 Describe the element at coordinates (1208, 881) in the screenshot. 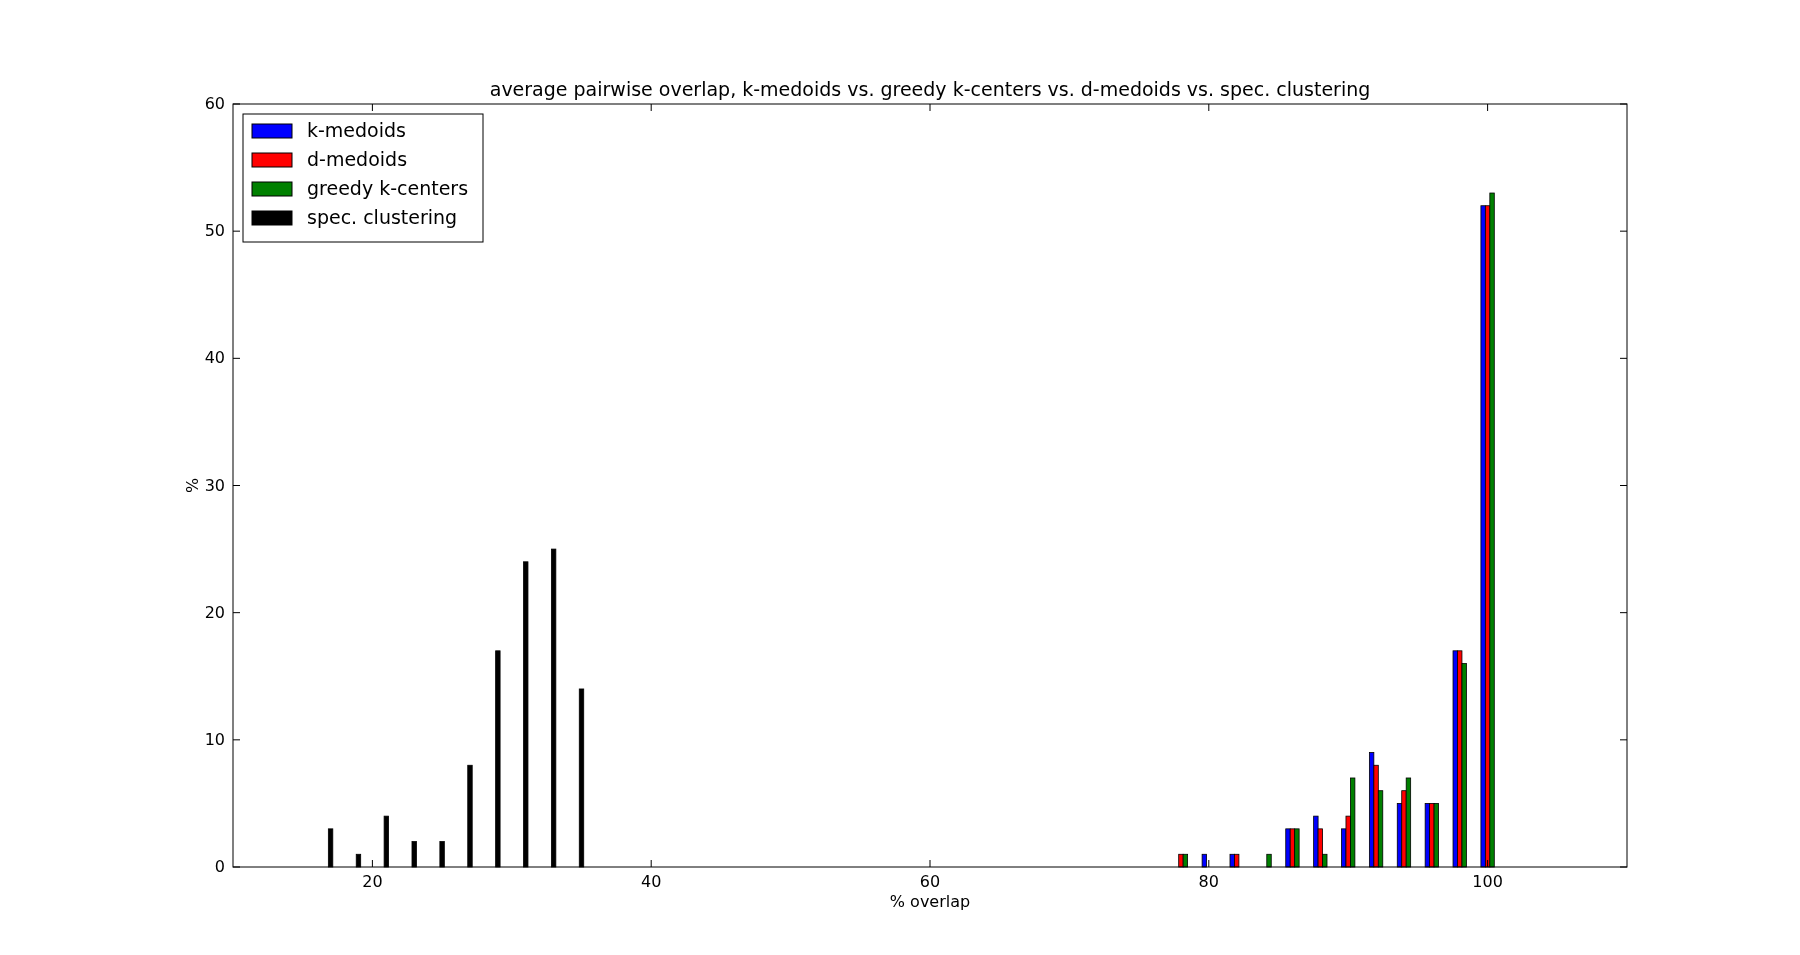

I see `x-tick-label: 80` at that location.